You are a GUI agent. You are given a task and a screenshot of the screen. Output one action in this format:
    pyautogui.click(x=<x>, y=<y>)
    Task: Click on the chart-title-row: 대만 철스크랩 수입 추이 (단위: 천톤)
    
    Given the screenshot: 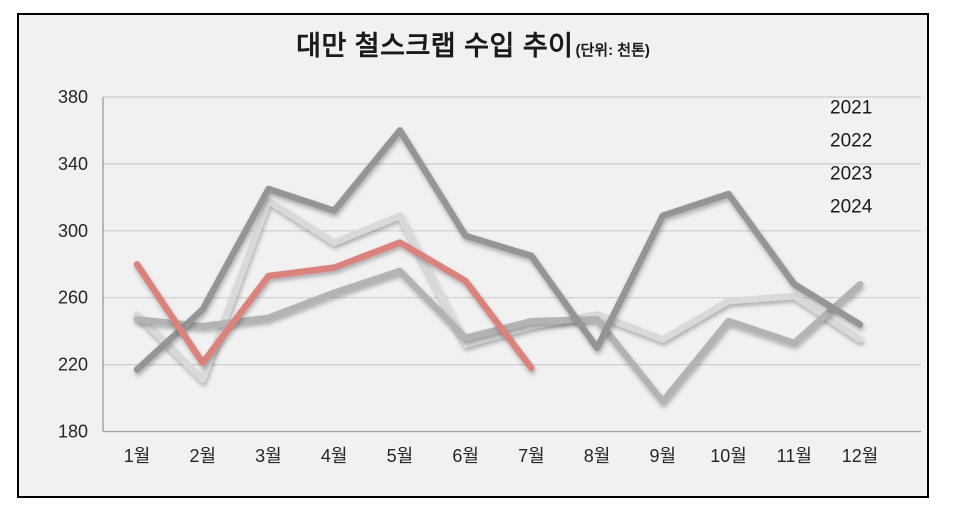 What is the action you would take?
    pyautogui.click(x=473, y=43)
    